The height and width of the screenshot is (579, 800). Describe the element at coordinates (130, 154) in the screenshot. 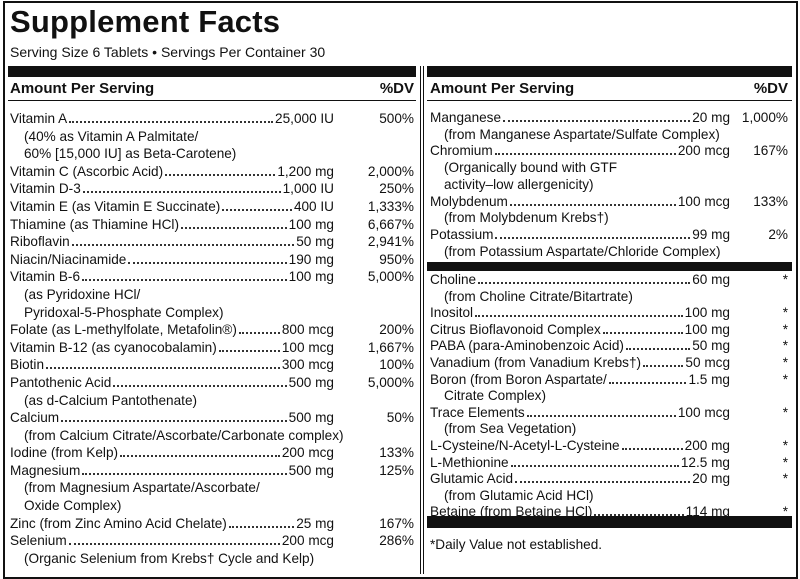

I see `nutrient-note: 60% [15,000 IU] as Beta-Carotene)` at that location.